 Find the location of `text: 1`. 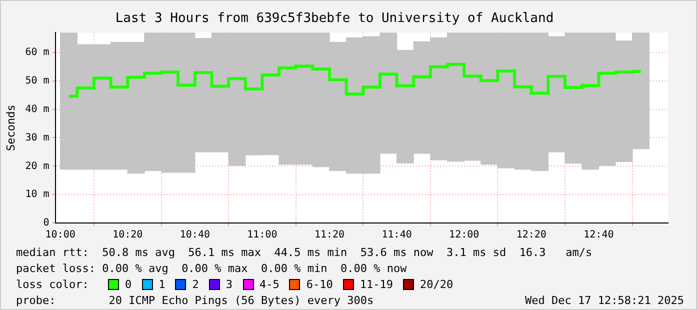

text: 1 is located at coordinates (162, 284).